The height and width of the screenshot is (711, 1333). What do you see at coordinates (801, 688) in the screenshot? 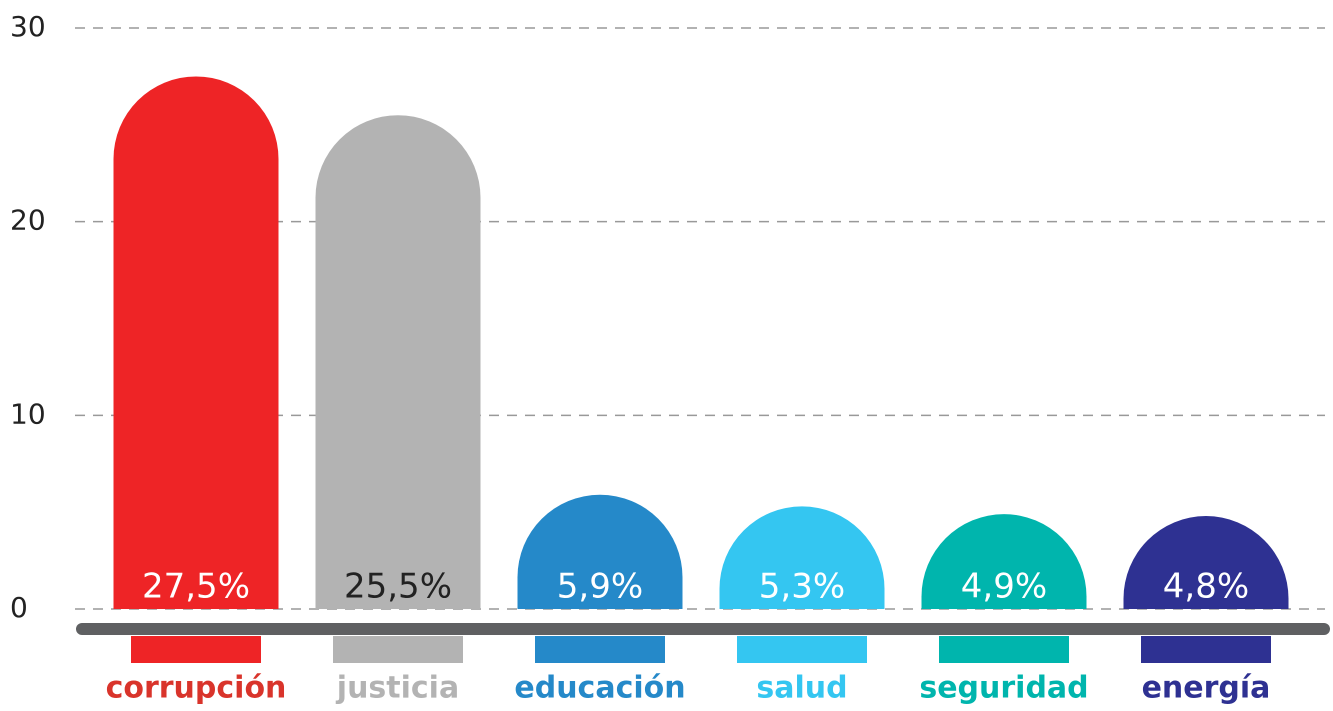
I see `x-tick-label: salud` at bounding box center [801, 688].